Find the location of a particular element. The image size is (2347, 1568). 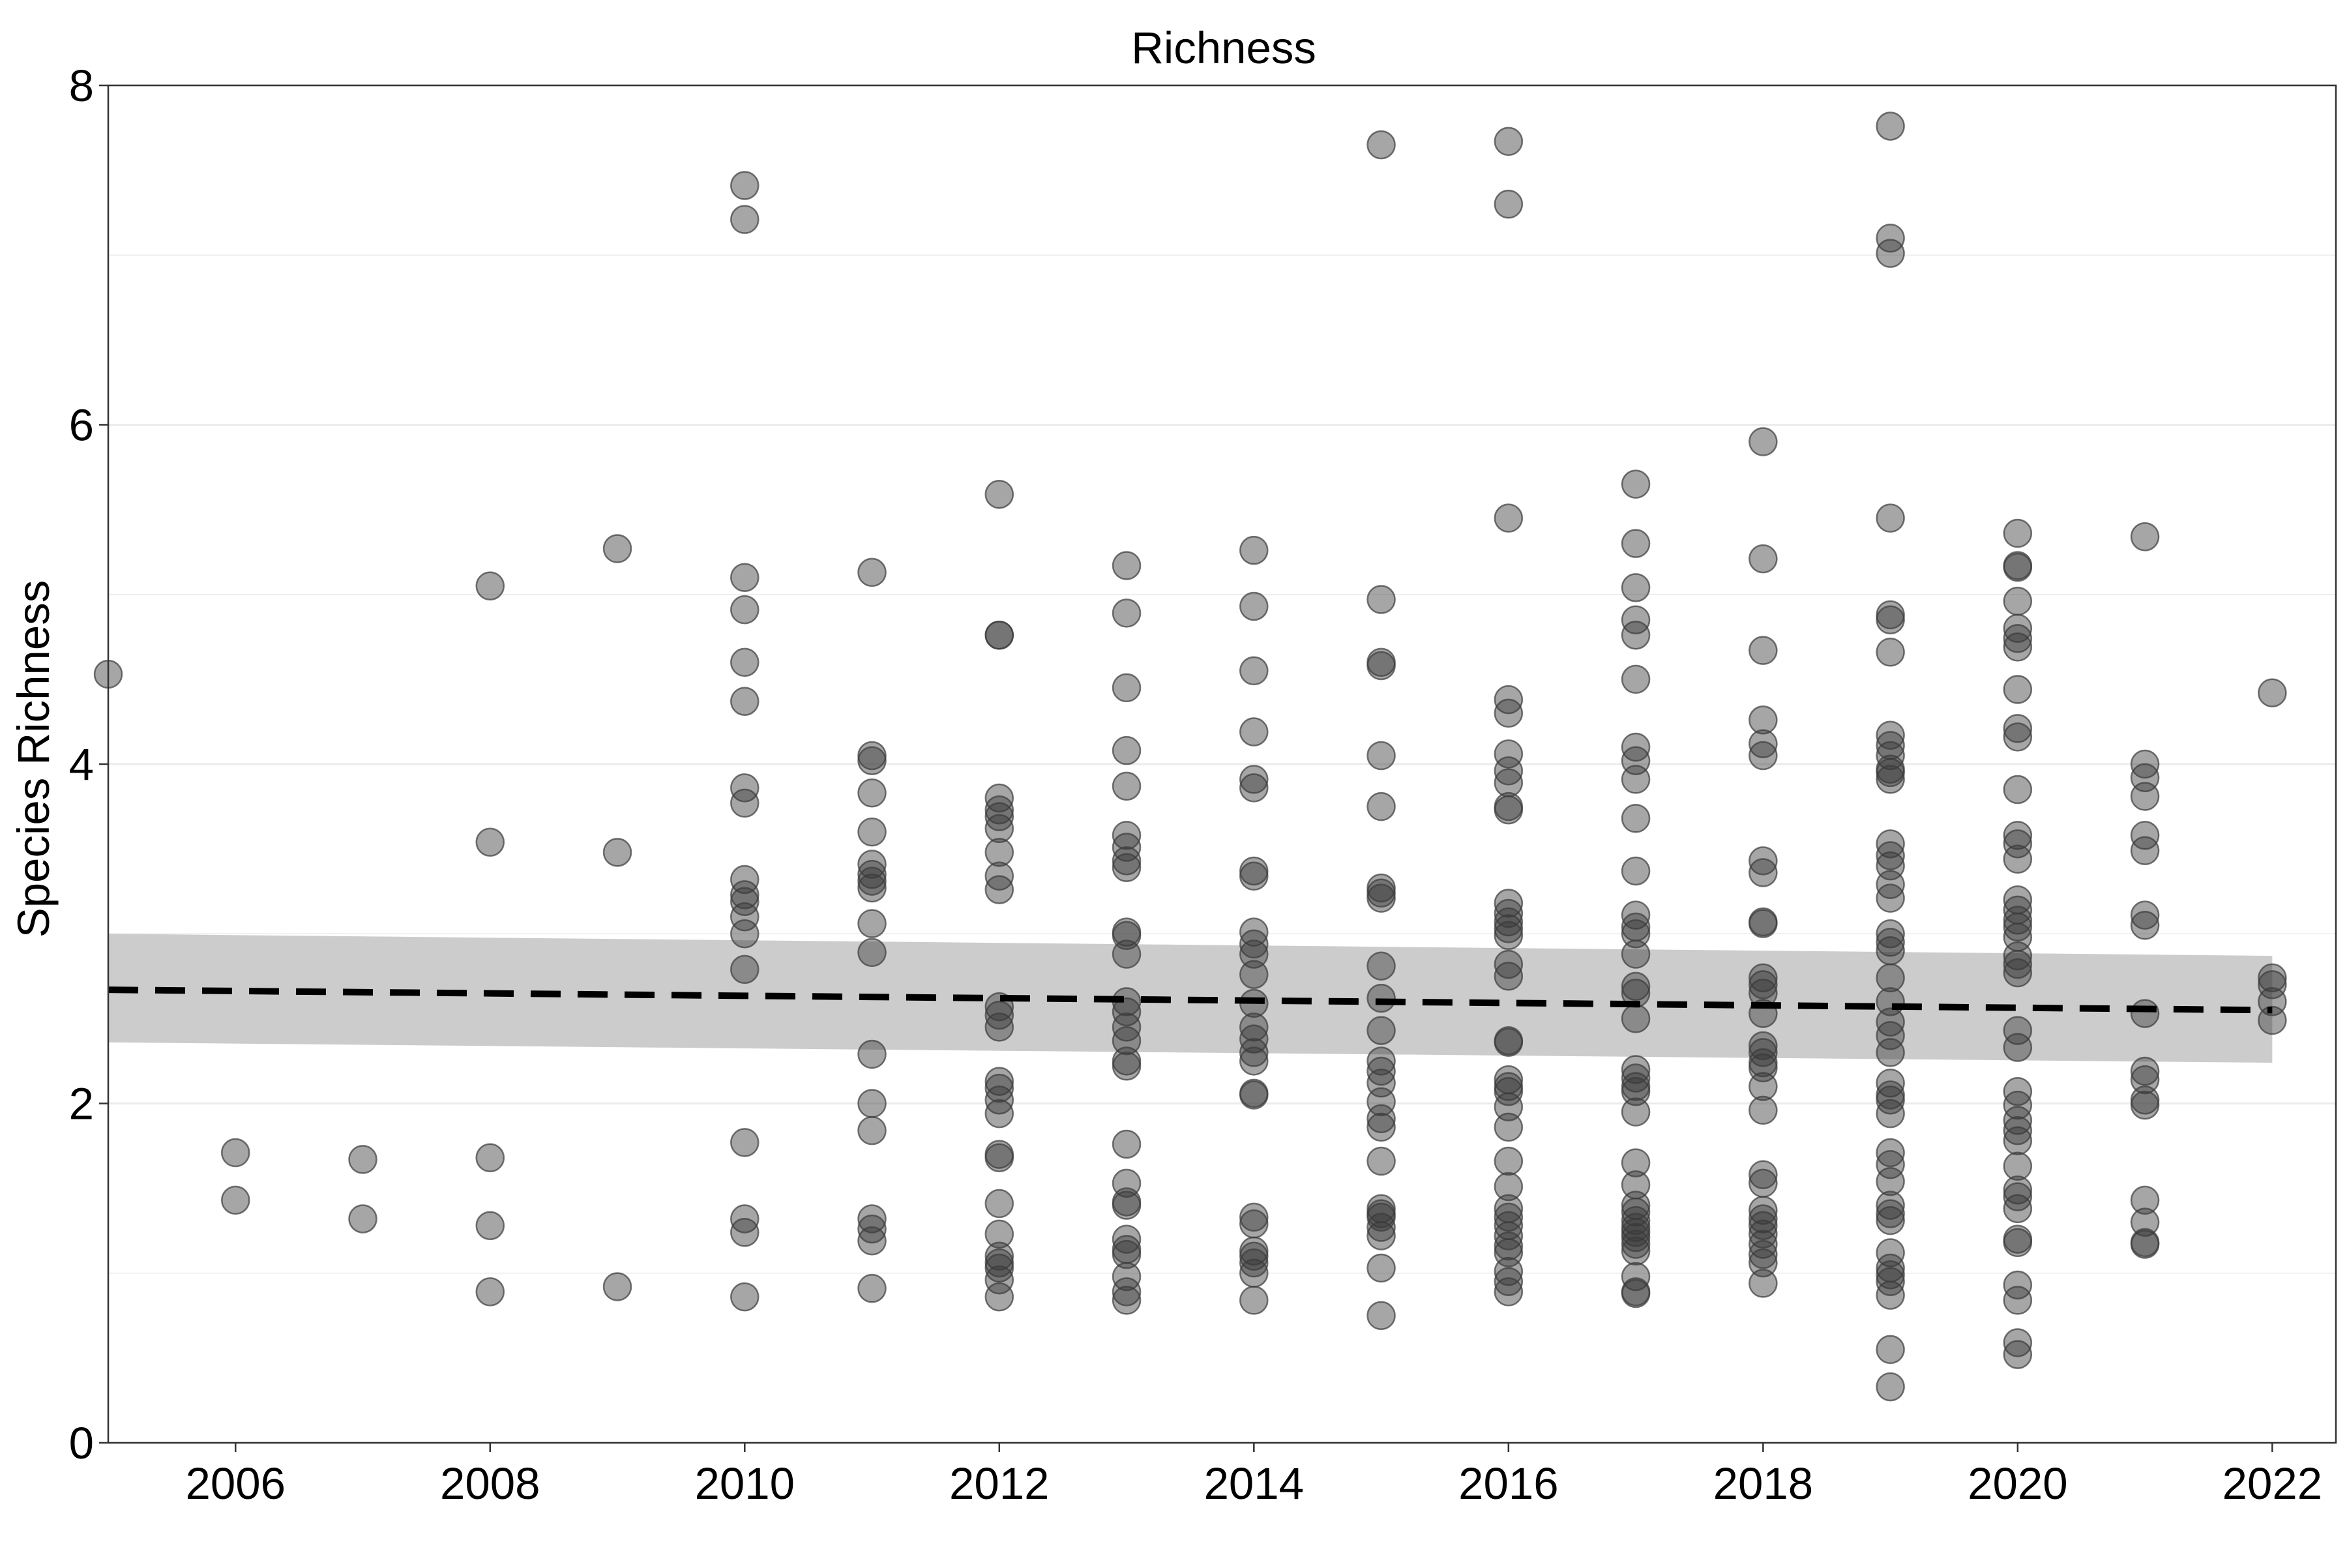

y-tick-label: 4 is located at coordinates (81, 765).